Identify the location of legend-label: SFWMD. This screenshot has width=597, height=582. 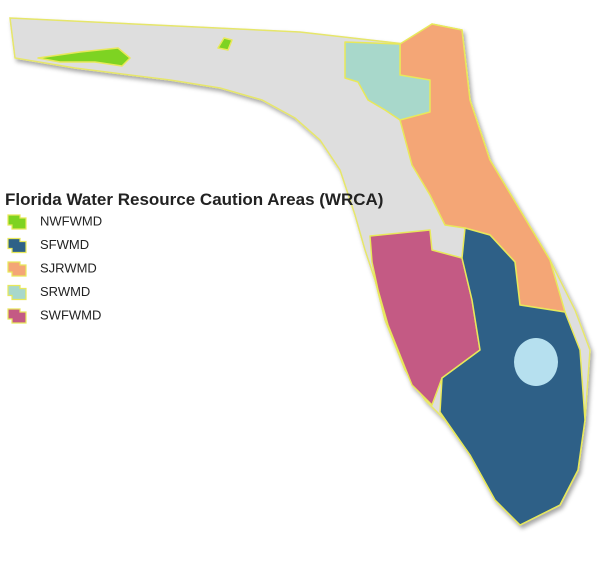
(64, 244).